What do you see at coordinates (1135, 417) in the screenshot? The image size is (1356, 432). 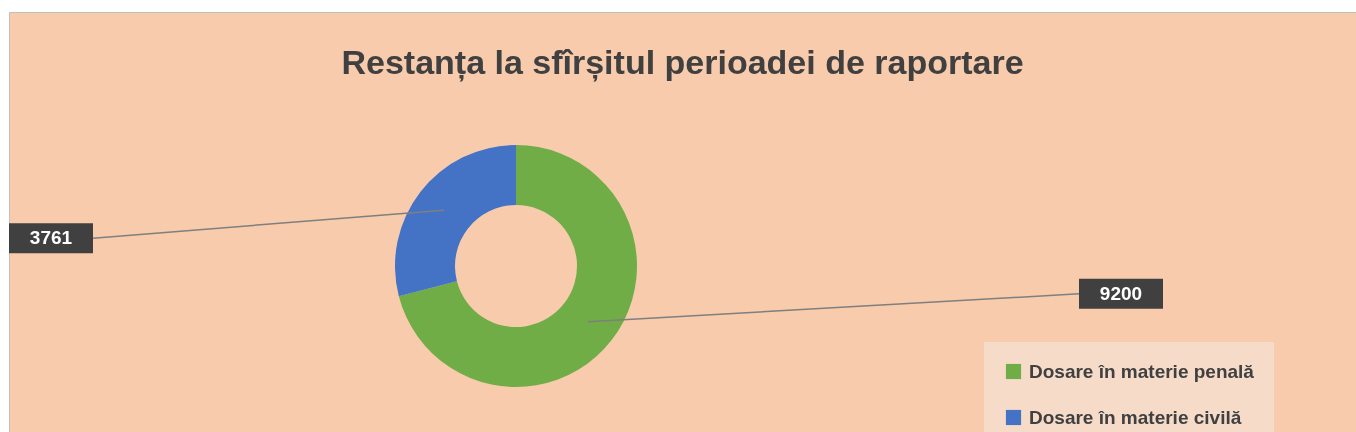 I see `legend-label: Dosare în materie civilă` at bounding box center [1135, 417].